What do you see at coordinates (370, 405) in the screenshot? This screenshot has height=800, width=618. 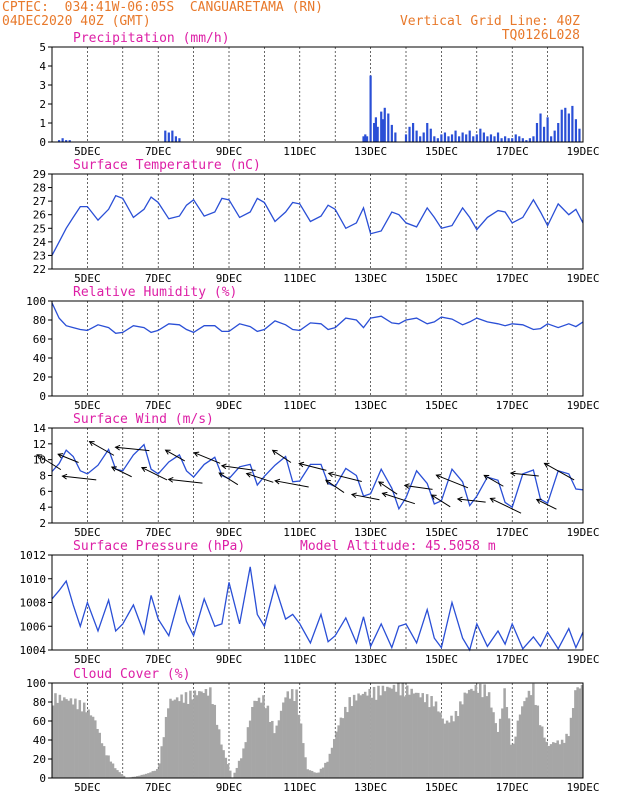 I see `x-tick-label: 13DEC` at bounding box center [370, 405].